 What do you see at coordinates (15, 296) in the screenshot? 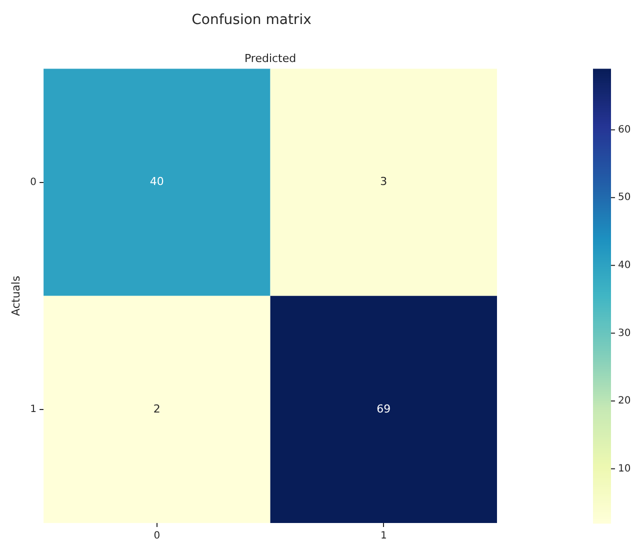
I see `y-axis-title: Actuals` at bounding box center [15, 296].